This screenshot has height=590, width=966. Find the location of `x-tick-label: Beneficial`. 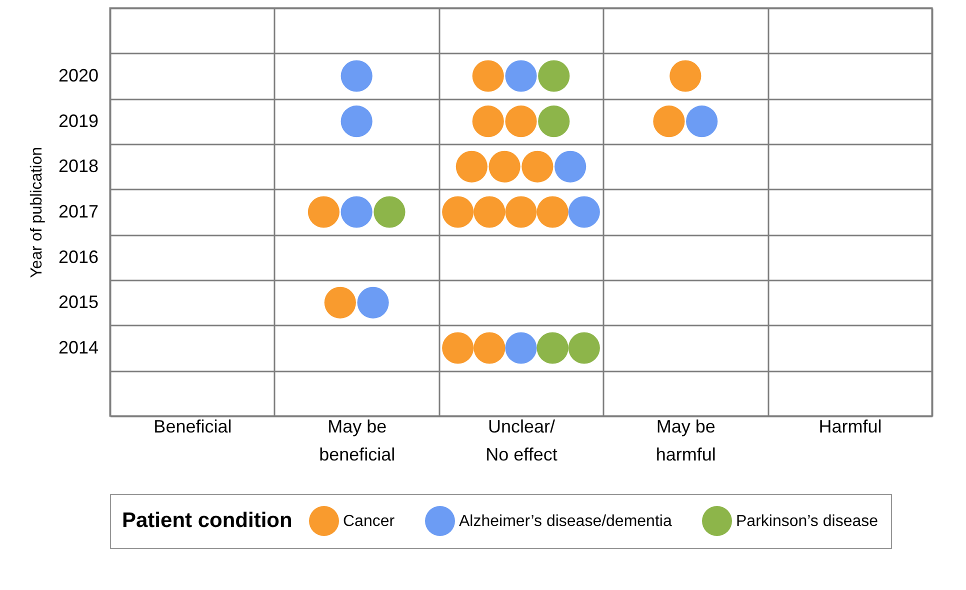

x-tick-label: Beneficial is located at coordinates (193, 426).